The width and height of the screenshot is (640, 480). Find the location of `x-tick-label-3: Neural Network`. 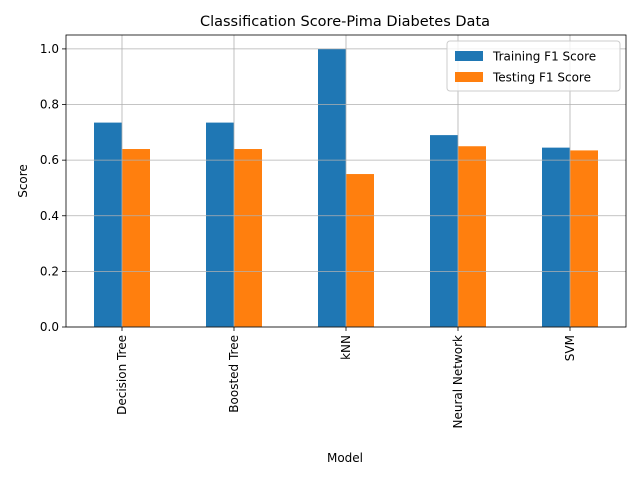

x-tick-label-3: Neural Network is located at coordinates (458, 382).